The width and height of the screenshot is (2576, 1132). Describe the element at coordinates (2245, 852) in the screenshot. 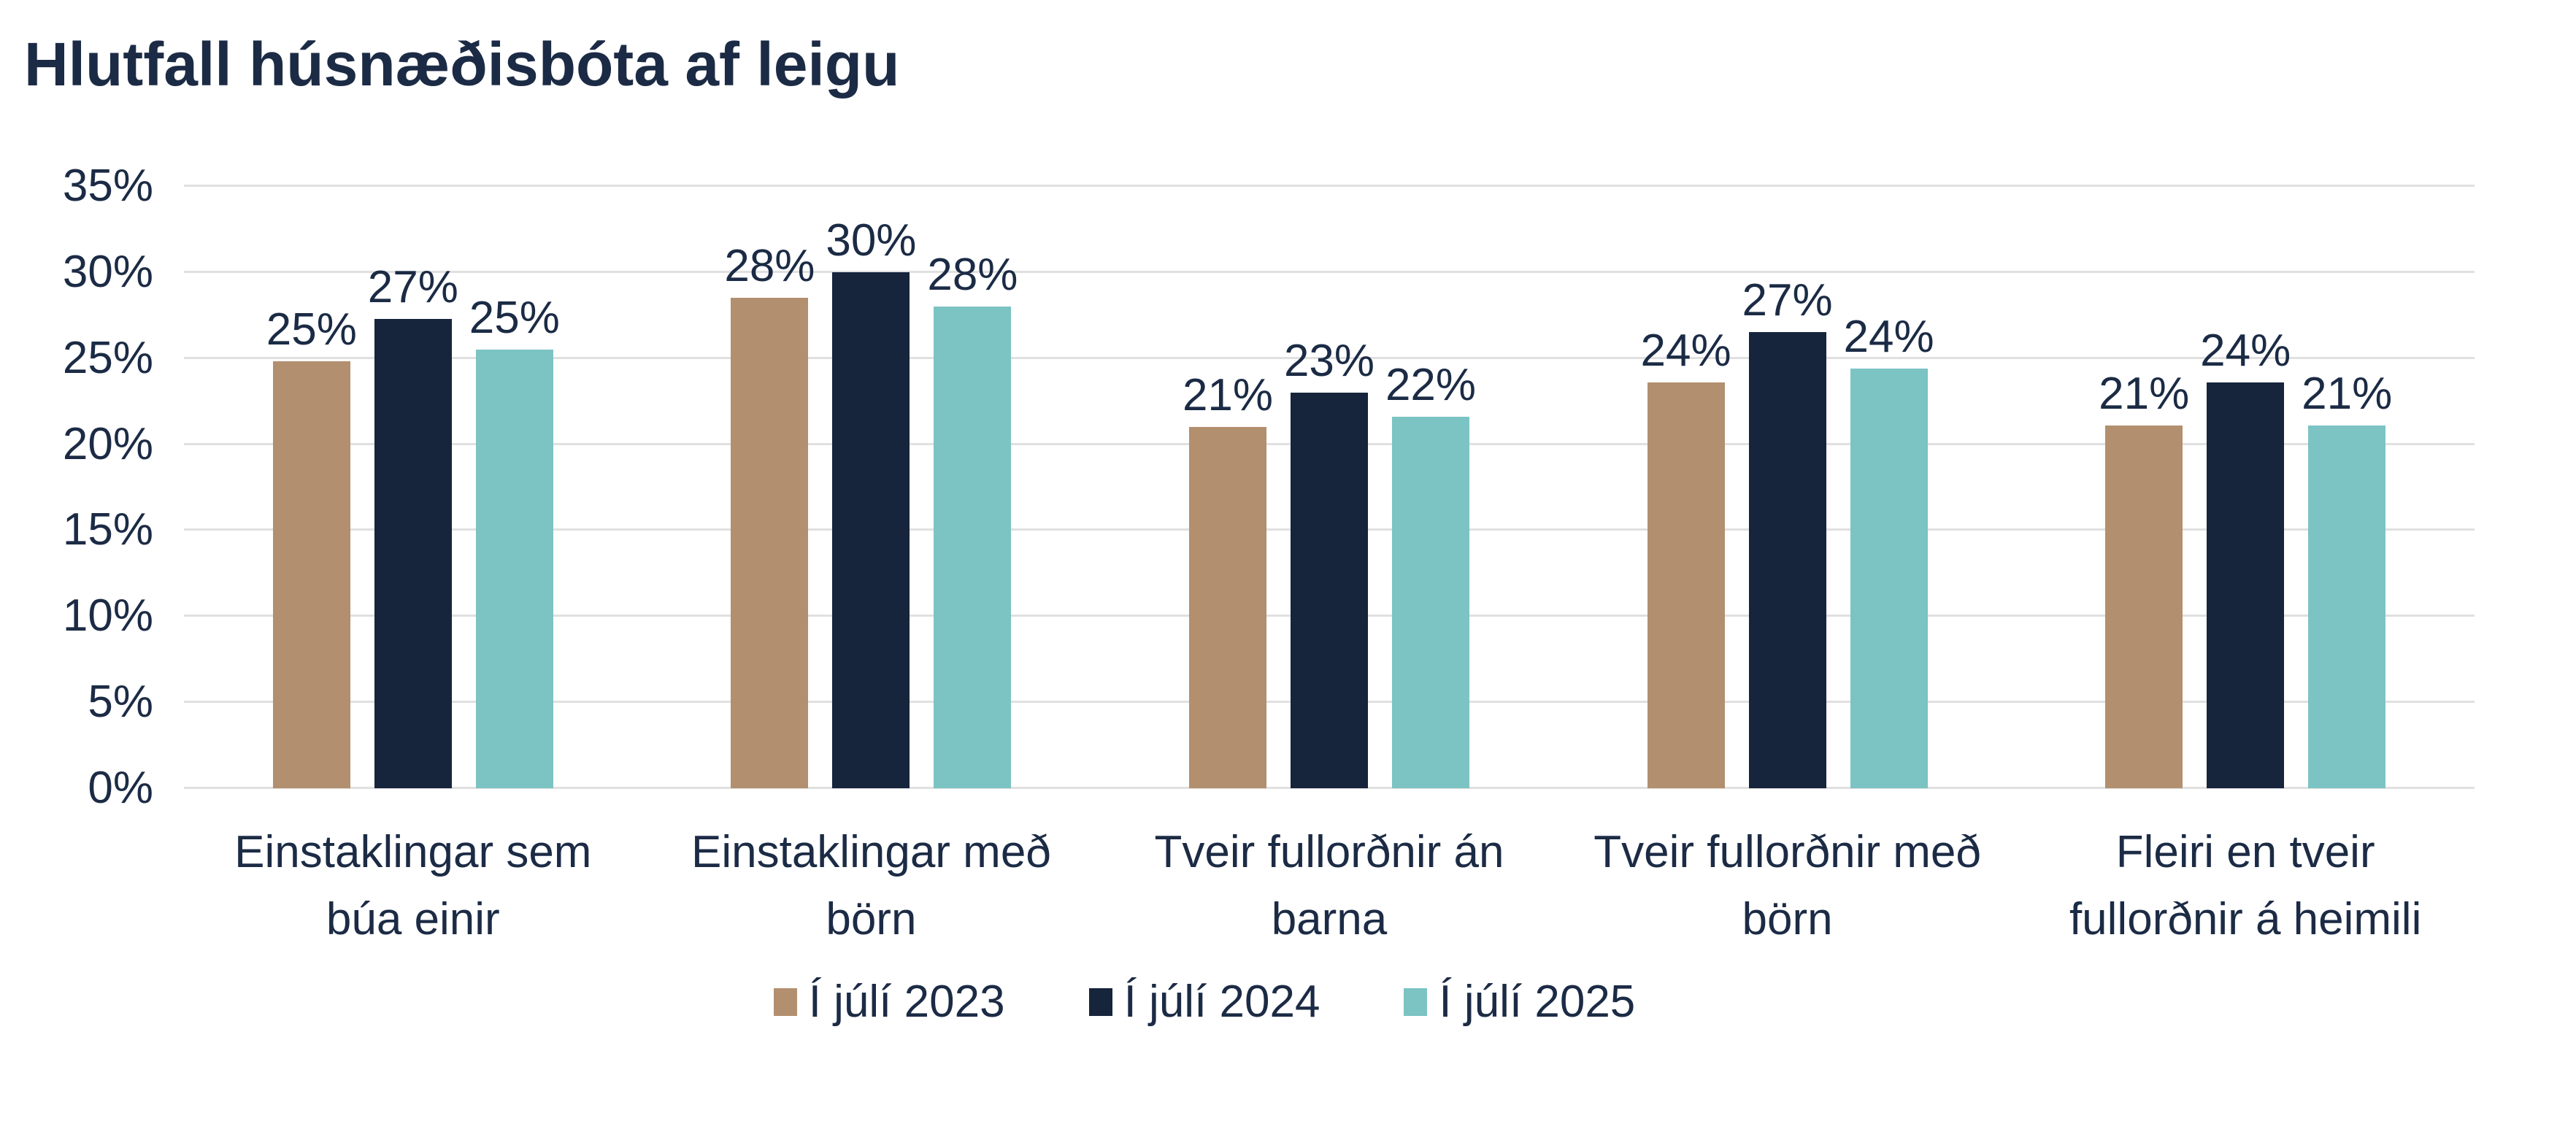

I see `x-axis-category-line: Fleiri en tveir` at that location.